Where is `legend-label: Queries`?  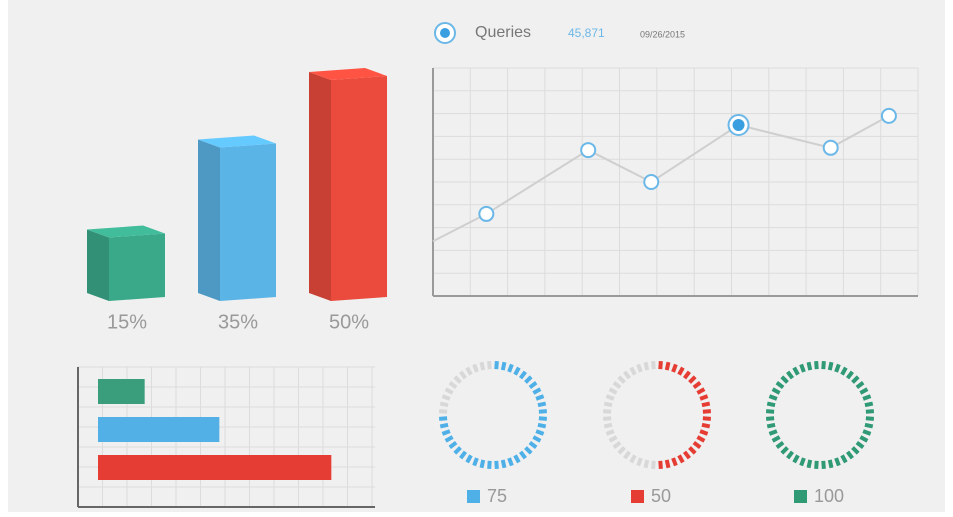
legend-label: Queries is located at coordinates (503, 32).